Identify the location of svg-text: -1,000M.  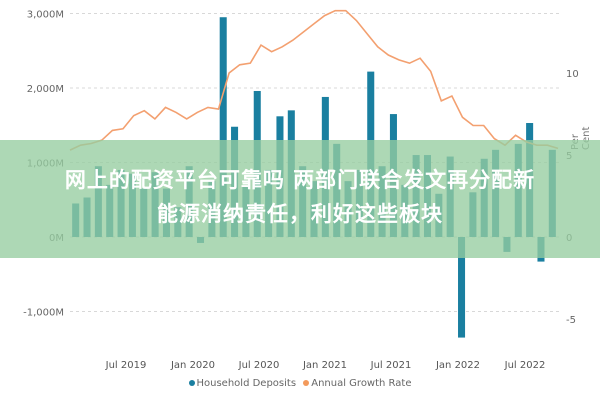
(43, 313).